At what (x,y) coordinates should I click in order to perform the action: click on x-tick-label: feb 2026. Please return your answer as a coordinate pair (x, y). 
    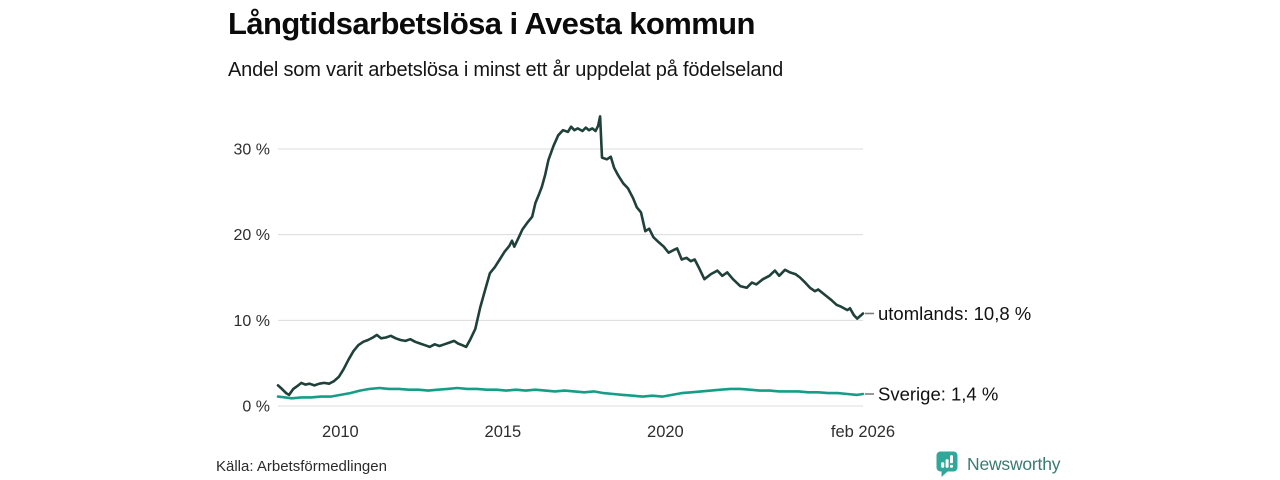
    Looking at the image, I should click on (863, 432).